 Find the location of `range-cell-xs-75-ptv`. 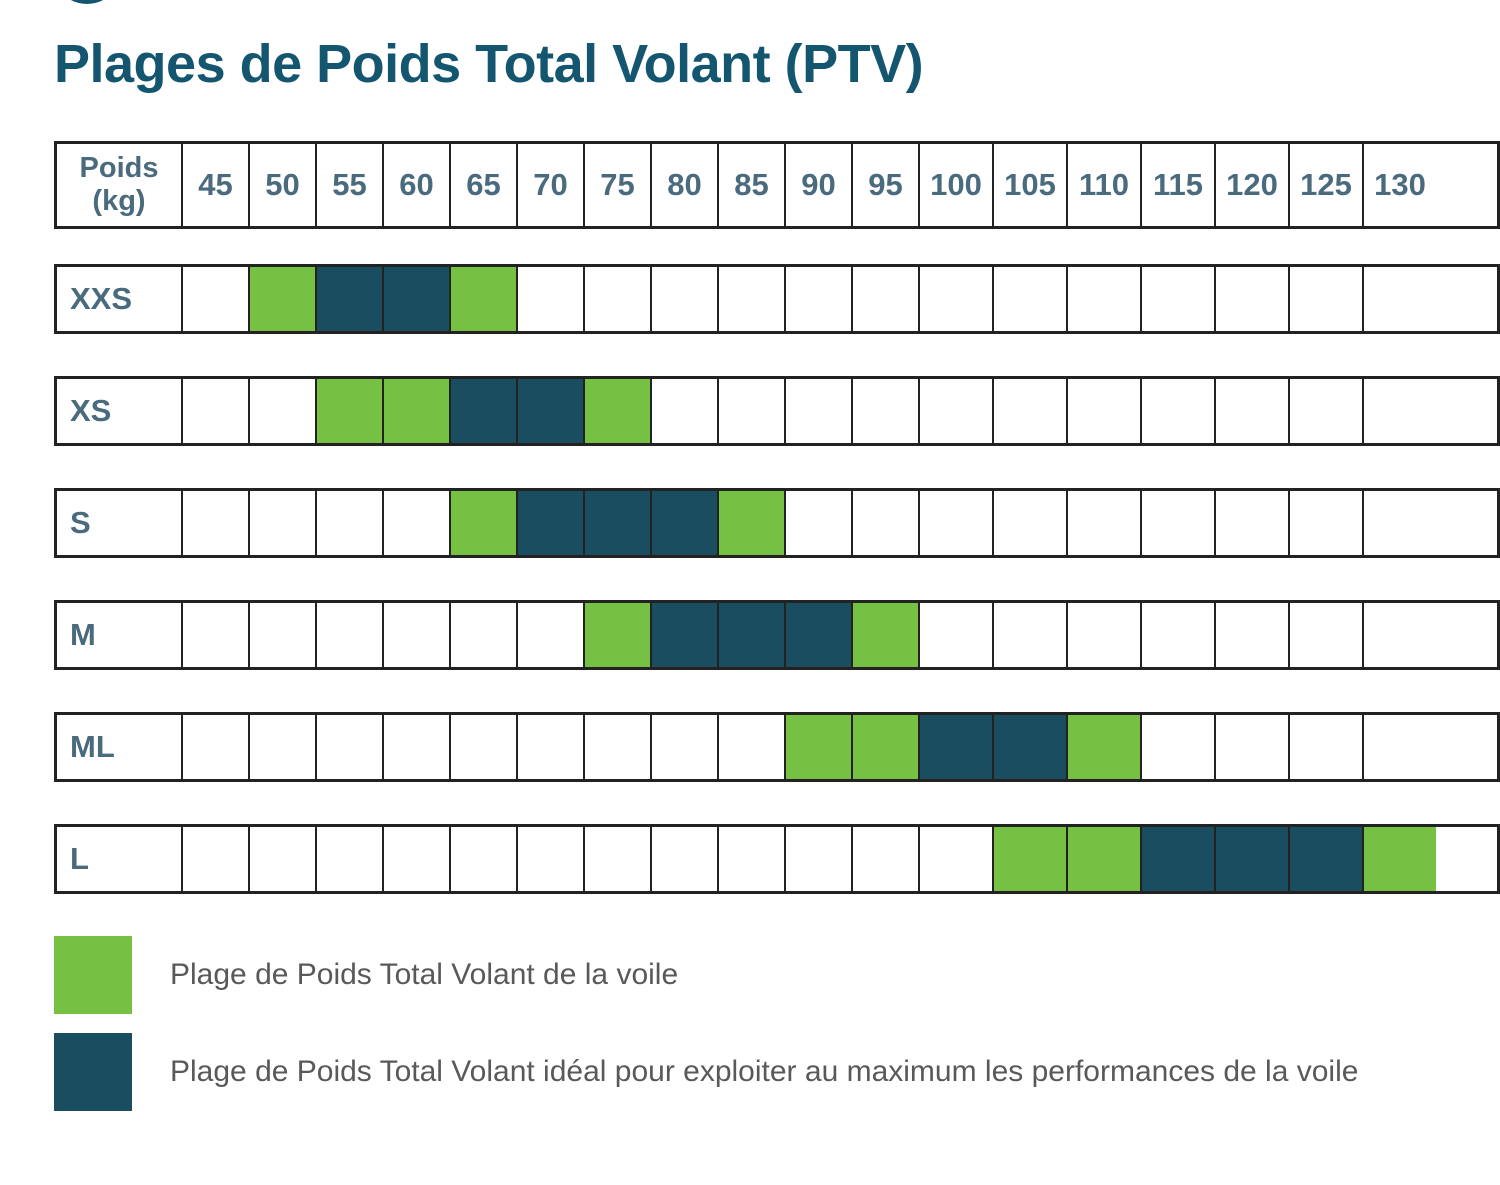

range-cell-xs-75-ptv is located at coordinates (616, 410).